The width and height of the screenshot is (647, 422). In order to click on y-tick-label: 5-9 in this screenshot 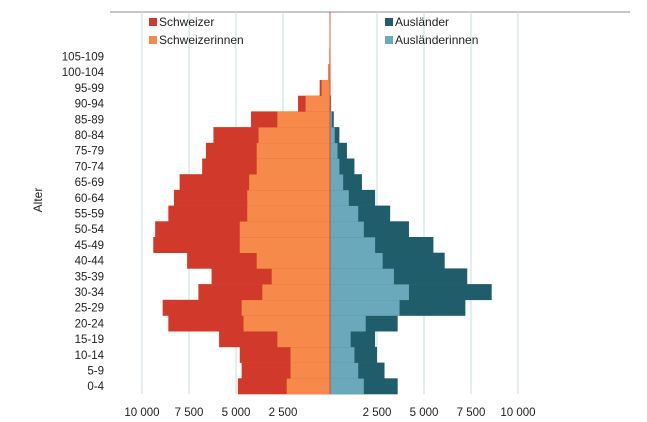, I will do `click(95, 371)`.